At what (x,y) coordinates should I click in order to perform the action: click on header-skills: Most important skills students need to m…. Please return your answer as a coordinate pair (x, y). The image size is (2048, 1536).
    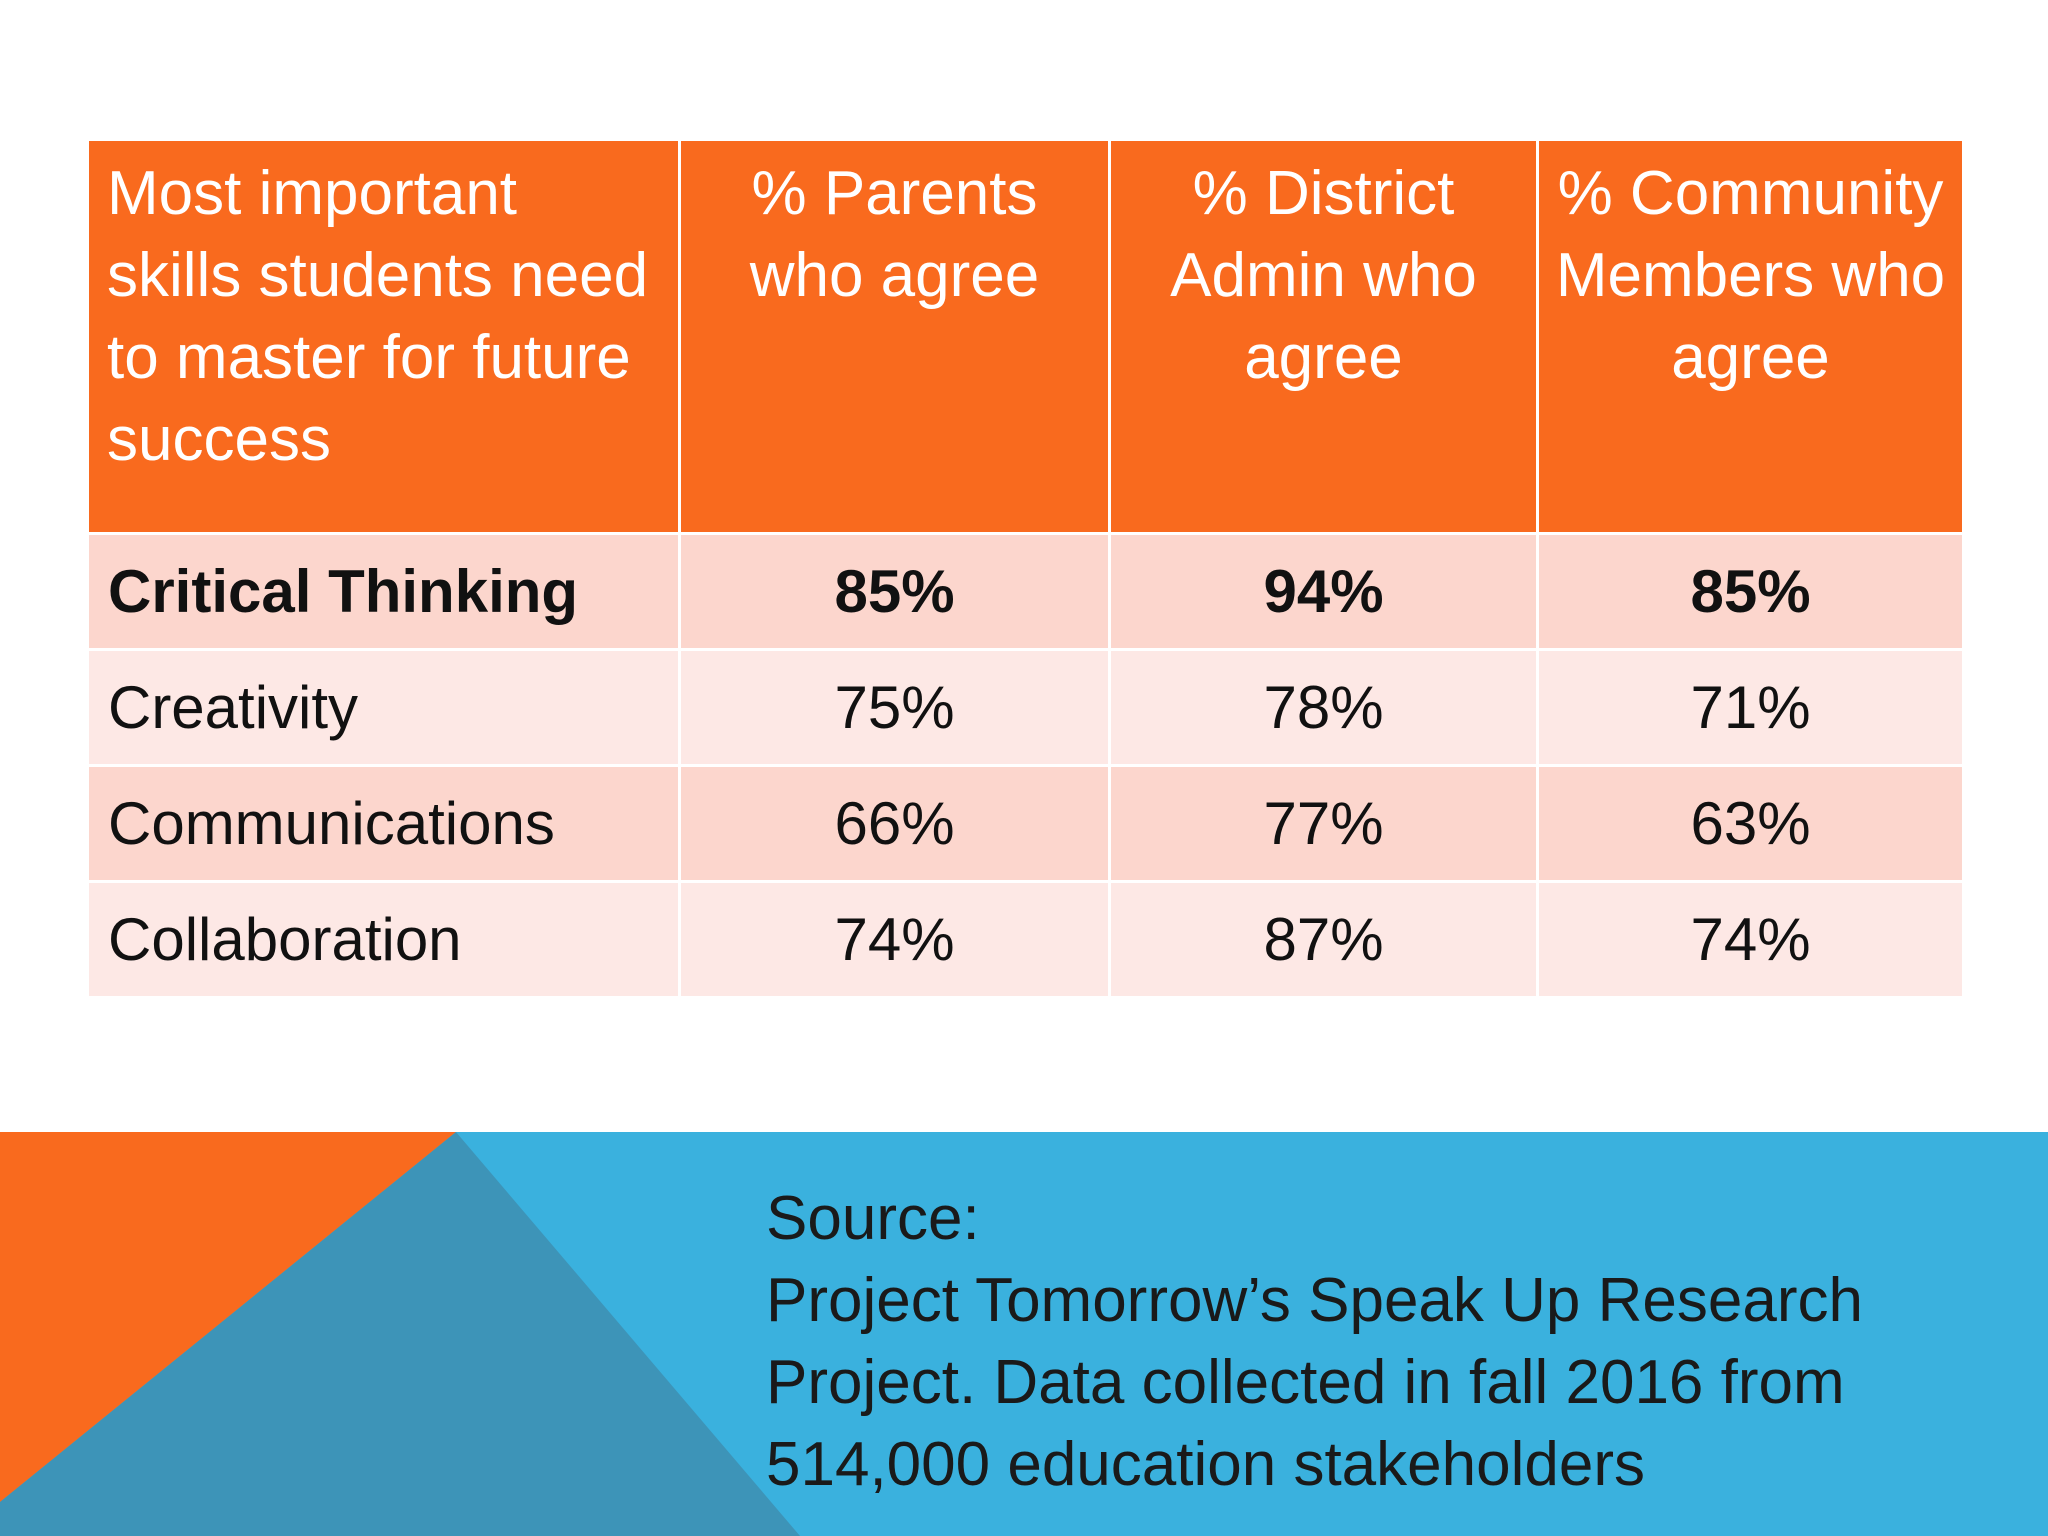
    Looking at the image, I should click on (383, 336).